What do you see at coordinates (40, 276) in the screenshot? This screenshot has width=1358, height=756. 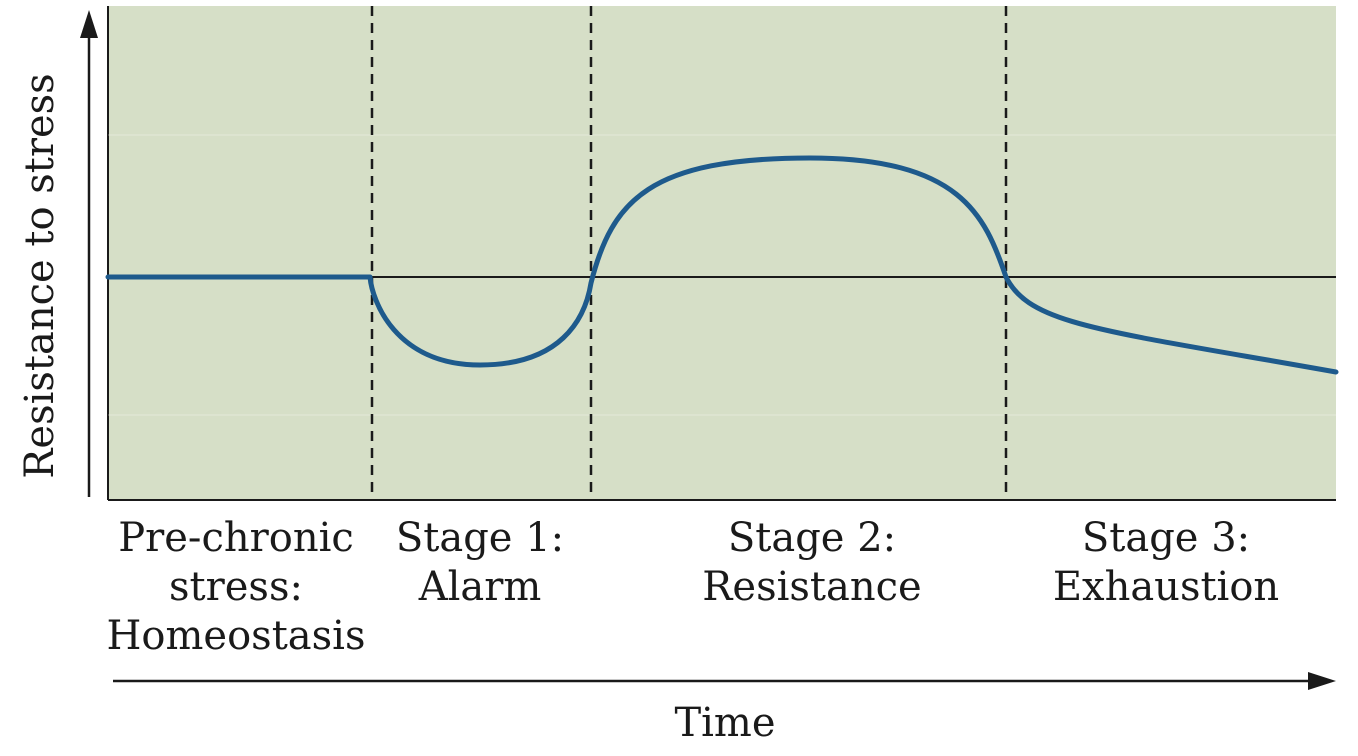 I see `y-axis-label: Resistance to stress` at bounding box center [40, 276].